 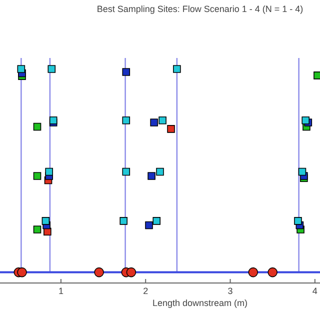 What do you see at coordinates (61, 291) in the screenshot?
I see `x-tick-label: 1` at bounding box center [61, 291].